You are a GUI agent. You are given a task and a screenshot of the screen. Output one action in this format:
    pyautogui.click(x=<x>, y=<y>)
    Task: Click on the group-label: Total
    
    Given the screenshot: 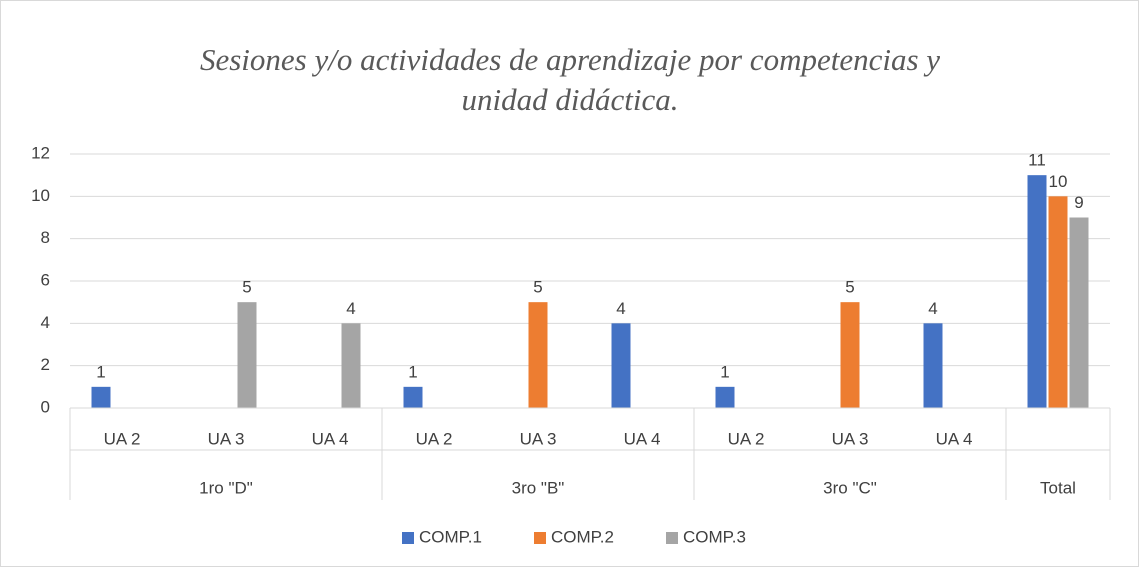 What is the action you would take?
    pyautogui.click(x=1058, y=487)
    